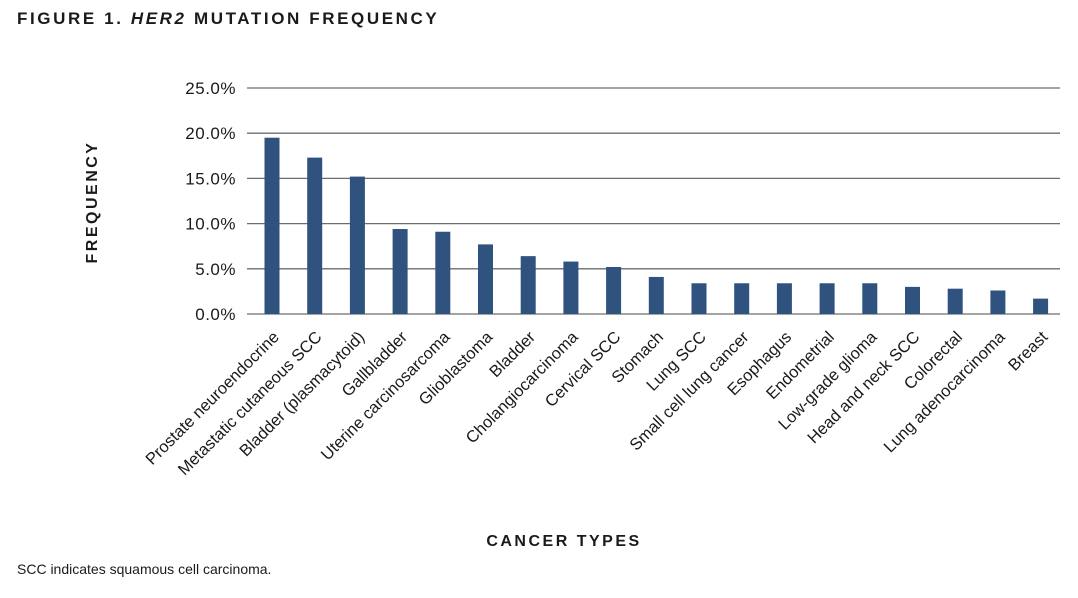 The width and height of the screenshot is (1078, 598). Describe the element at coordinates (316, 18) in the screenshot. I see `figure-title-text: MUTATION FREQUENCY` at that location.